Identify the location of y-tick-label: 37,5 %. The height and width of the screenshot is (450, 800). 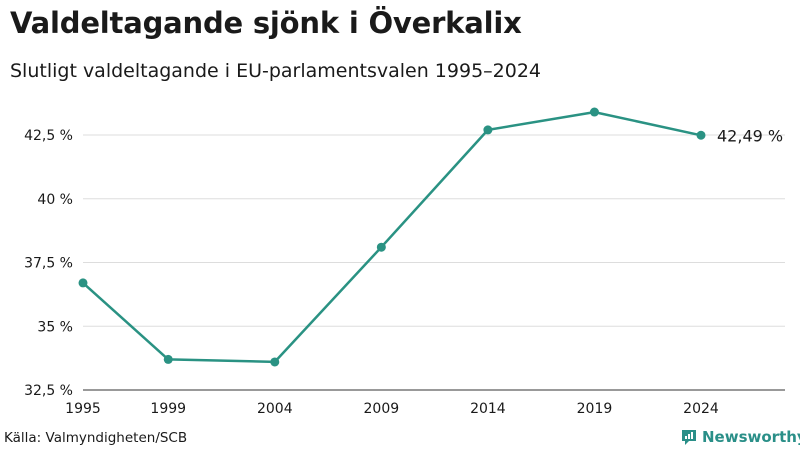
(48, 264).